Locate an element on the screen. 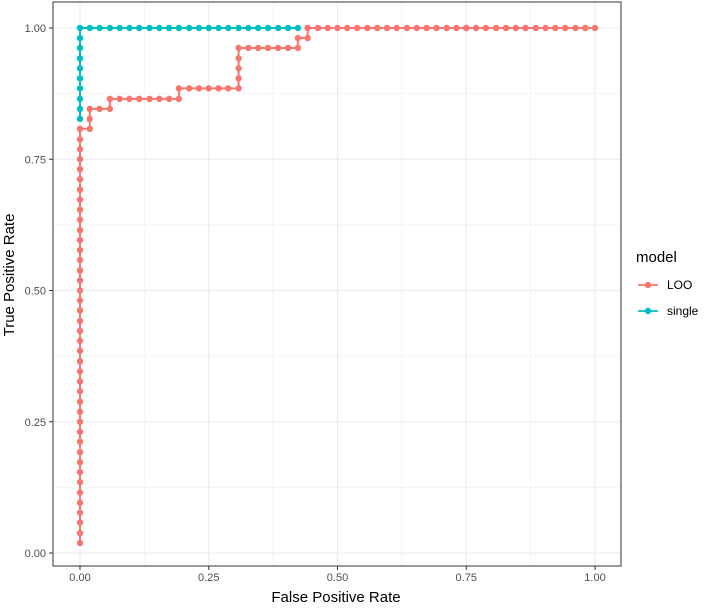 The image size is (708, 608). y-tick-label: 1.00 is located at coordinates (35, 29).